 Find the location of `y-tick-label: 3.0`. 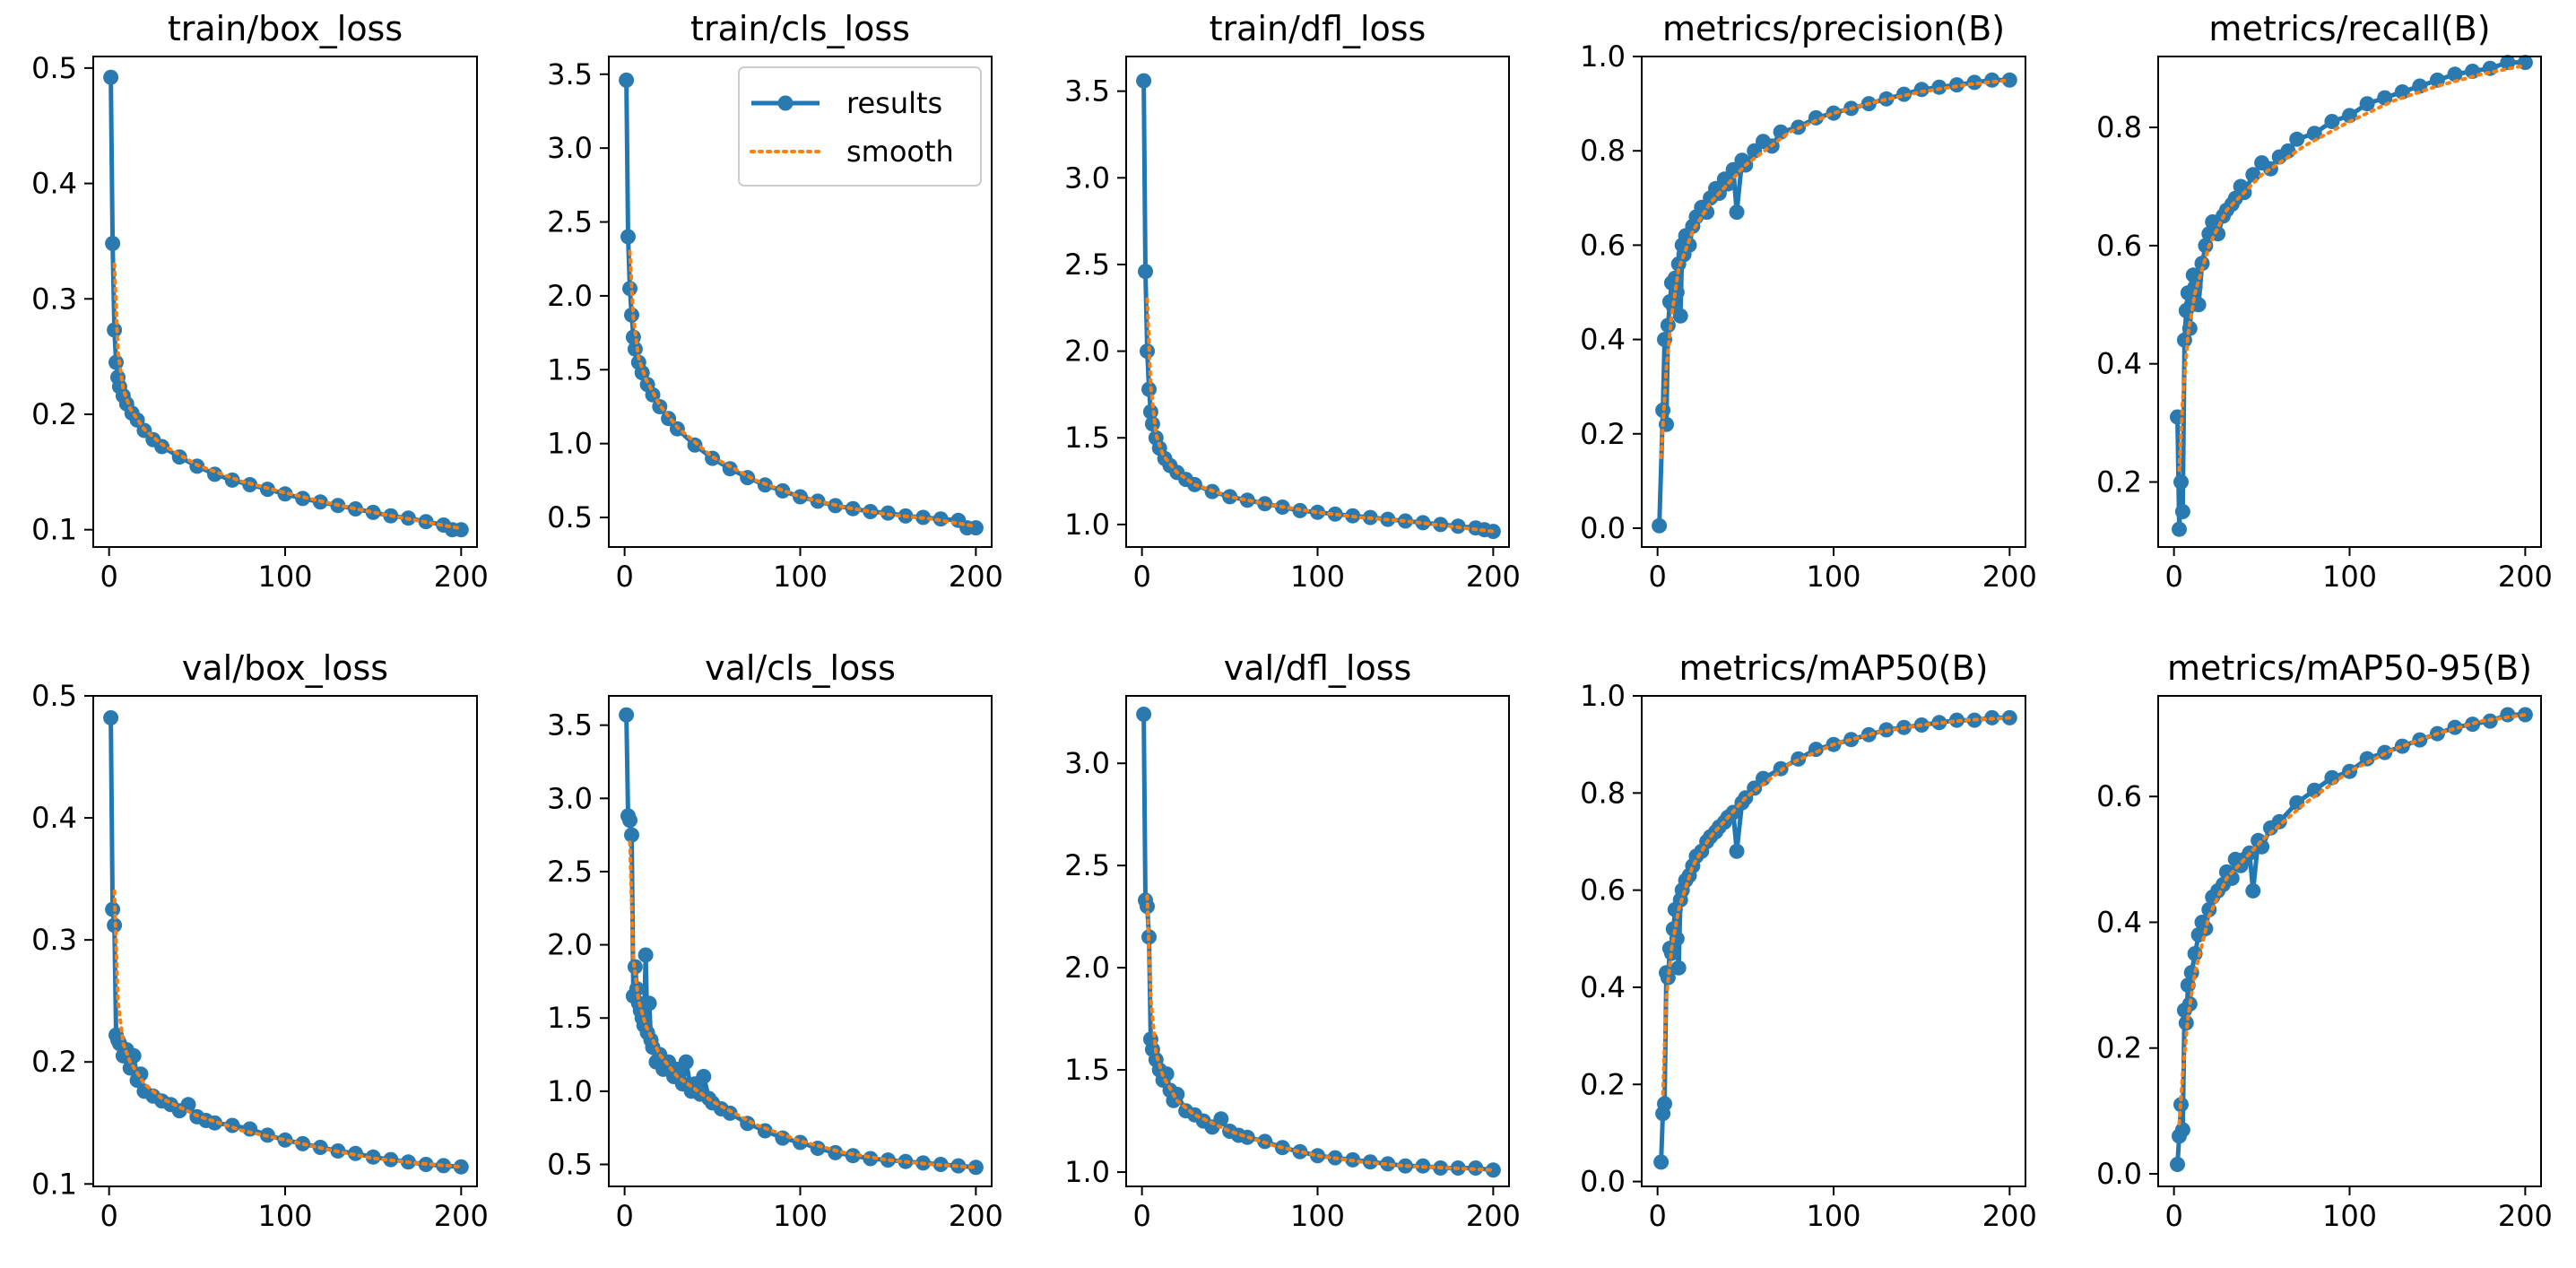

y-tick-label: 3.0 is located at coordinates (1087, 763).